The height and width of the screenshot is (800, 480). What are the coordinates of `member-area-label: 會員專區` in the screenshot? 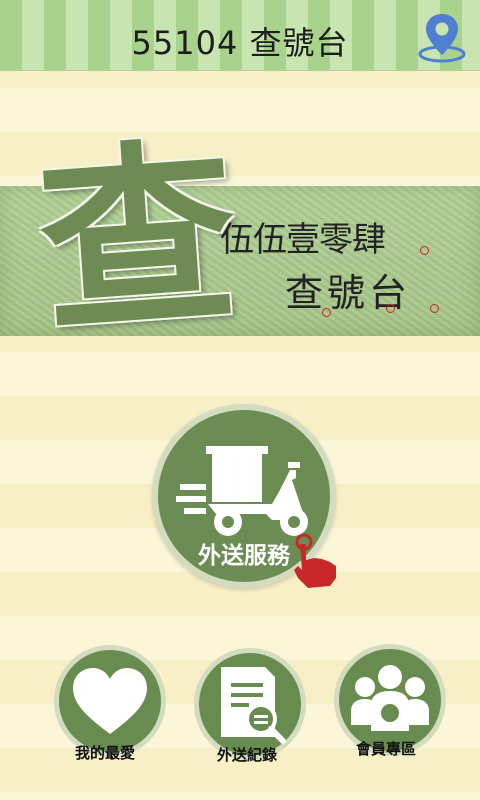 It's located at (385, 749).